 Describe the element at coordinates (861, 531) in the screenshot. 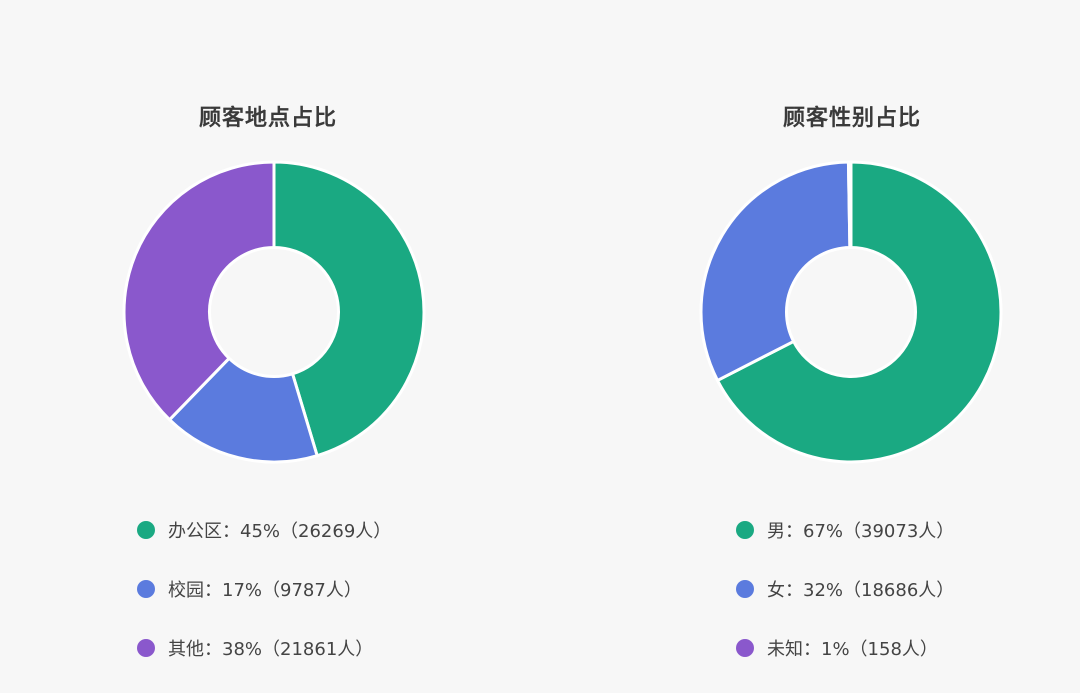

I see `legend-label: 男：67%（39073人）` at that location.